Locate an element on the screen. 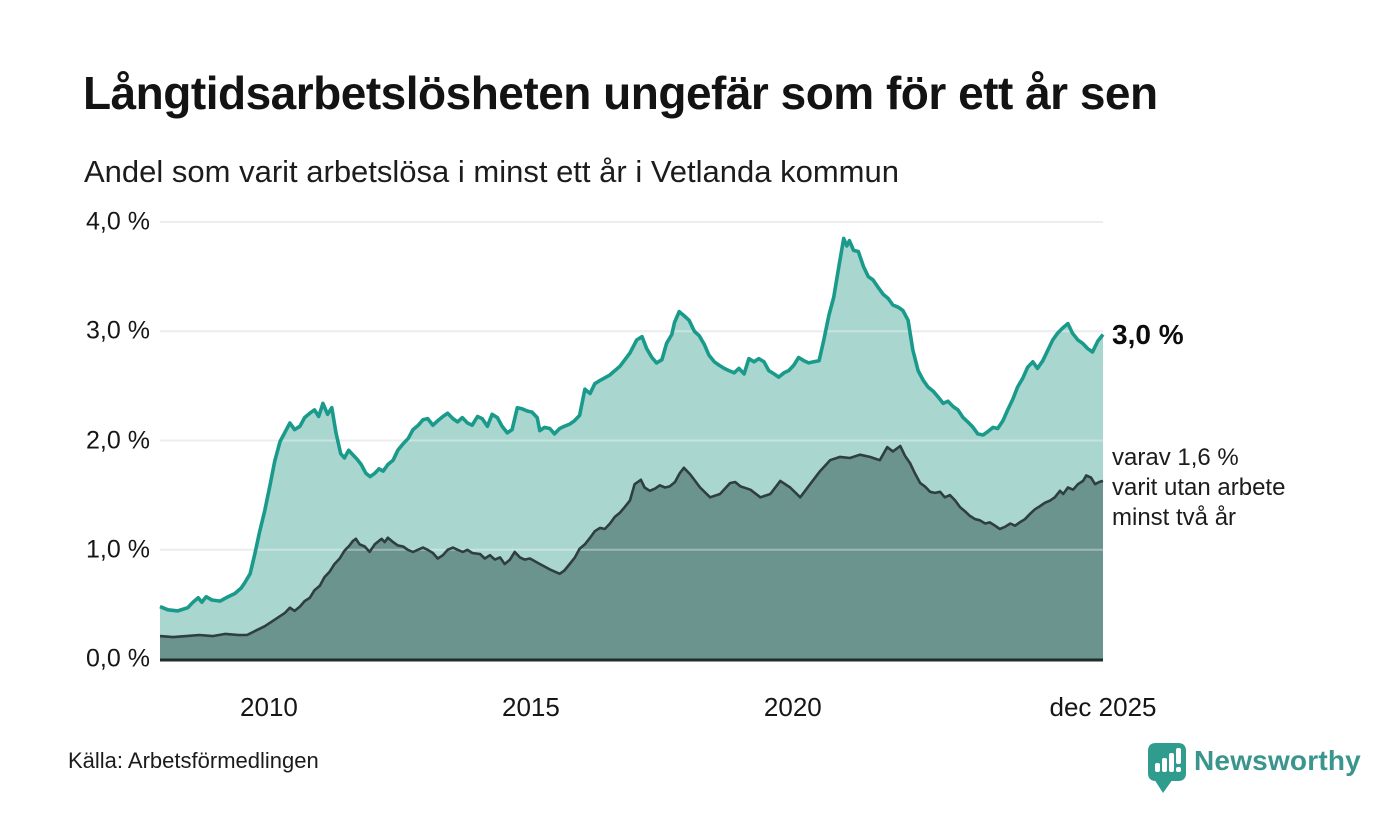  secondary-value-line: varav 1,6 % is located at coordinates (1175, 457).